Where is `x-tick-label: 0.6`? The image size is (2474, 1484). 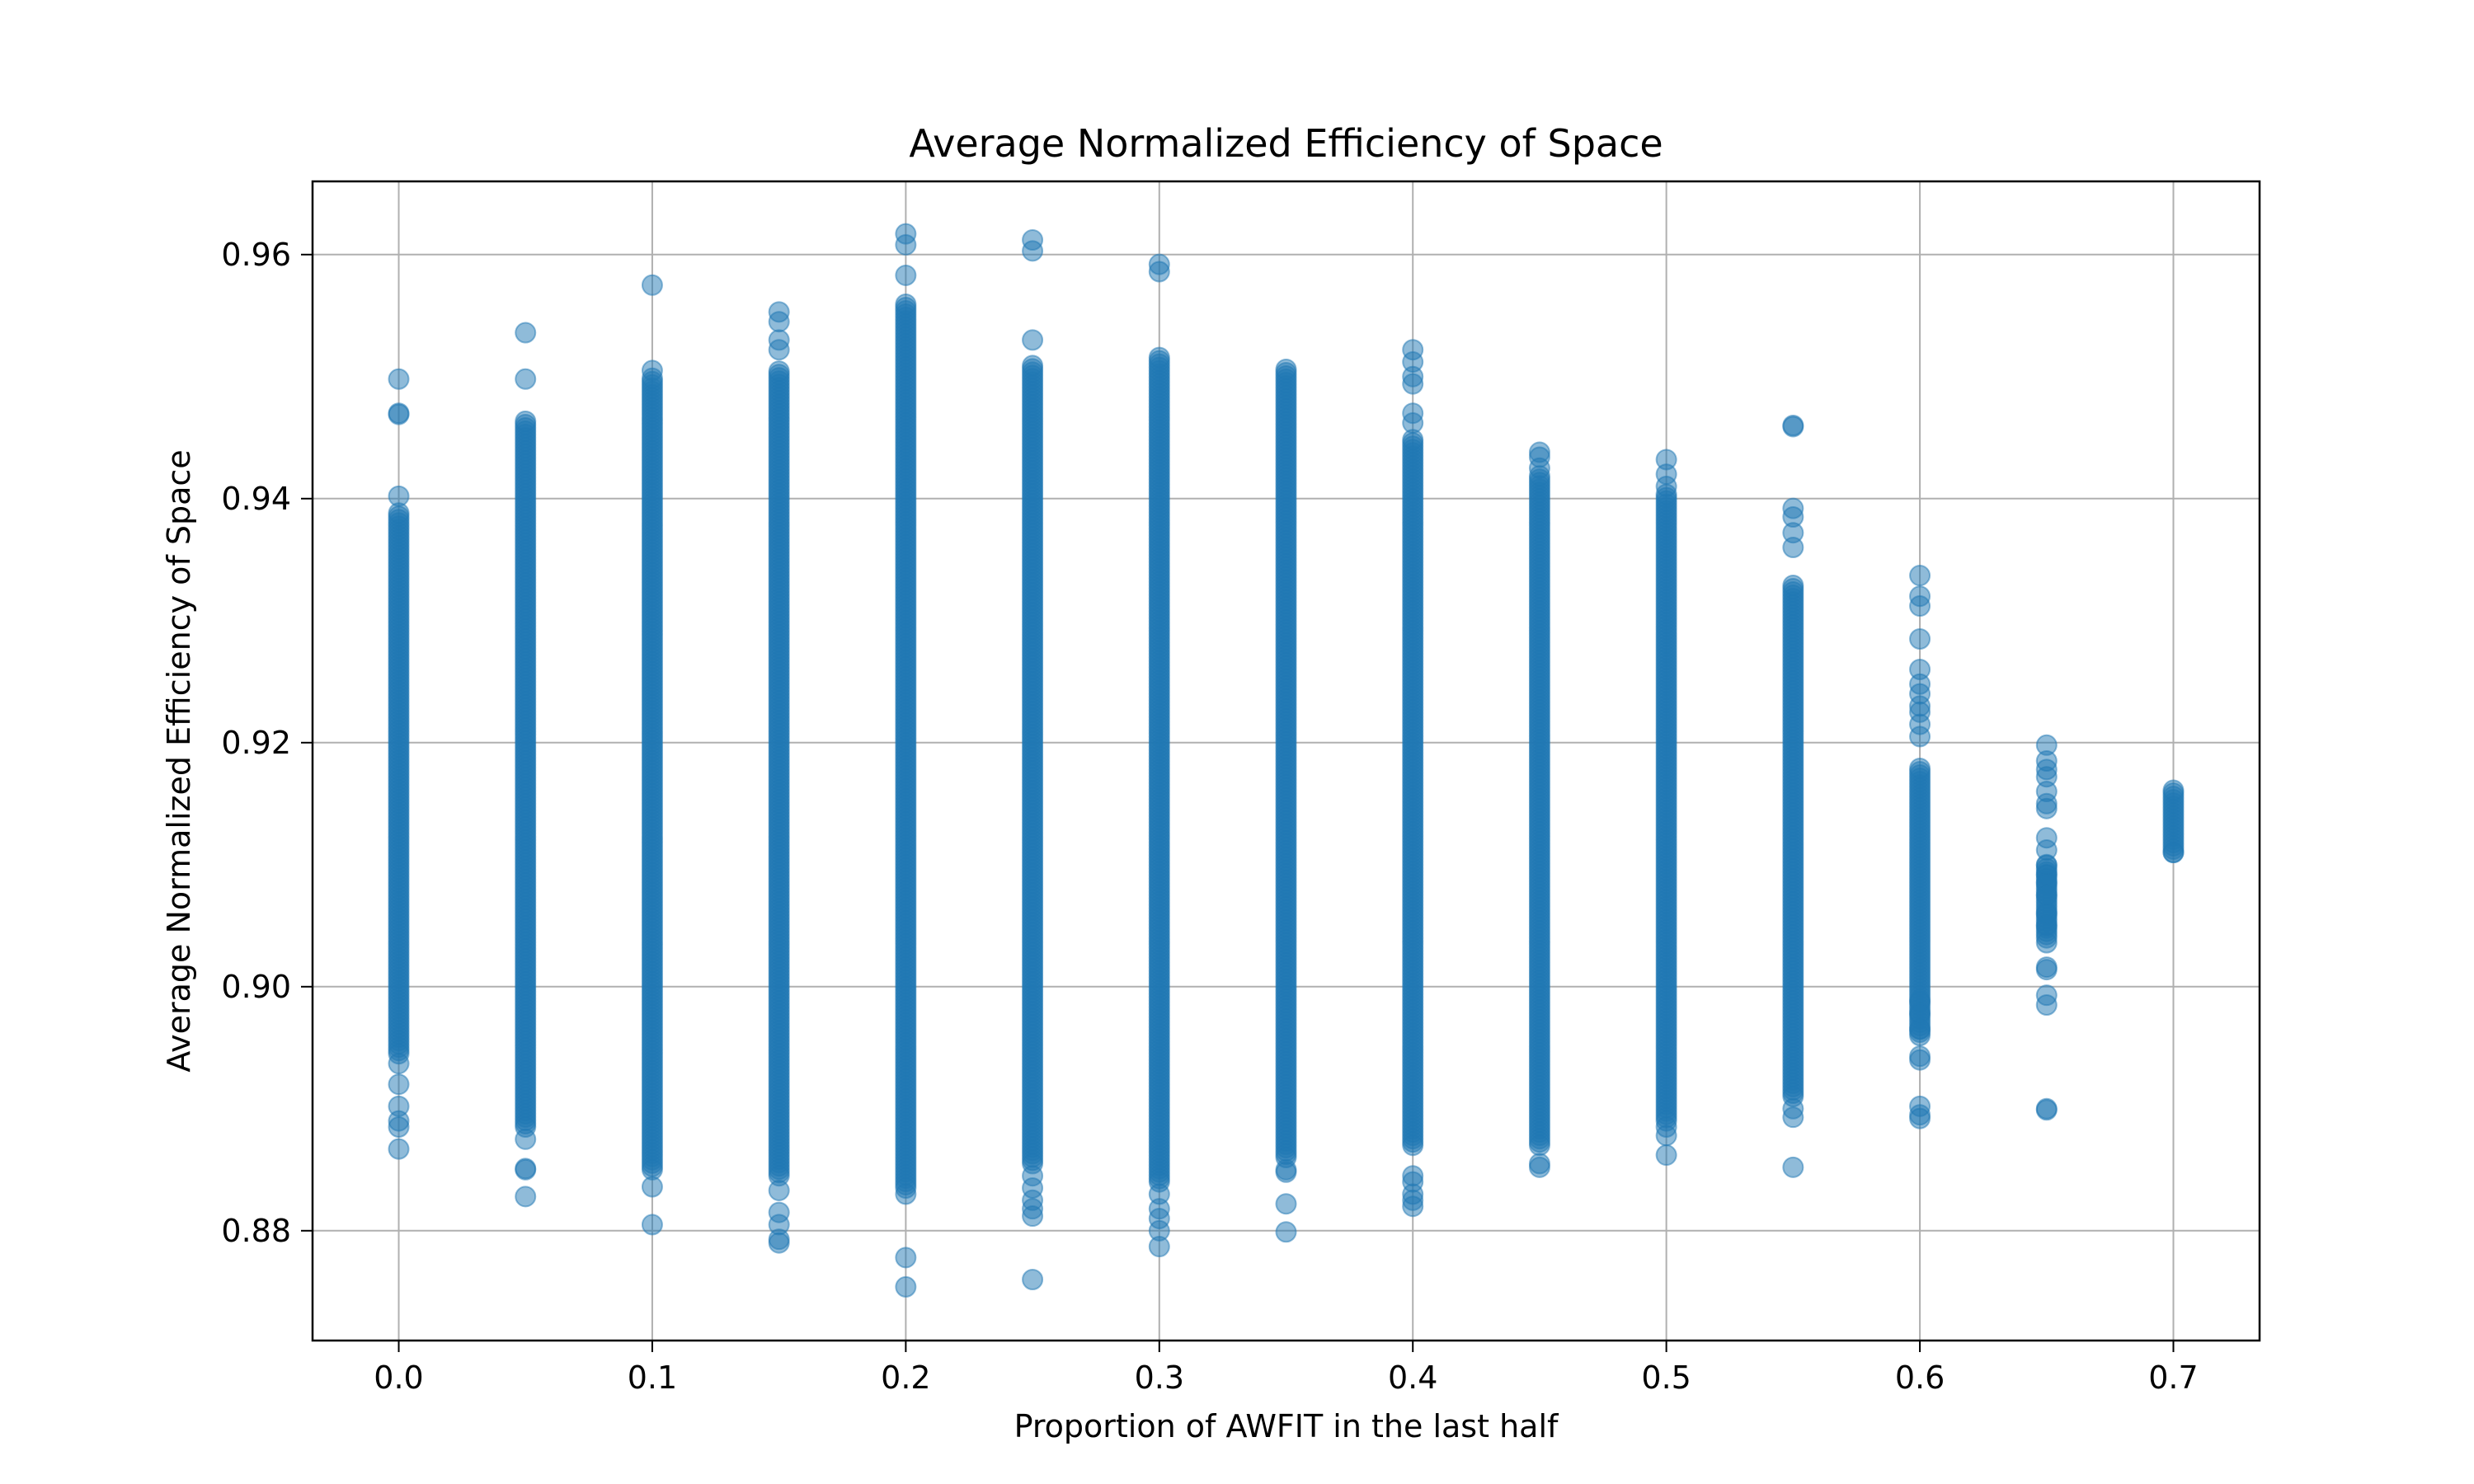 x-tick-label: 0.6 is located at coordinates (1920, 1378).